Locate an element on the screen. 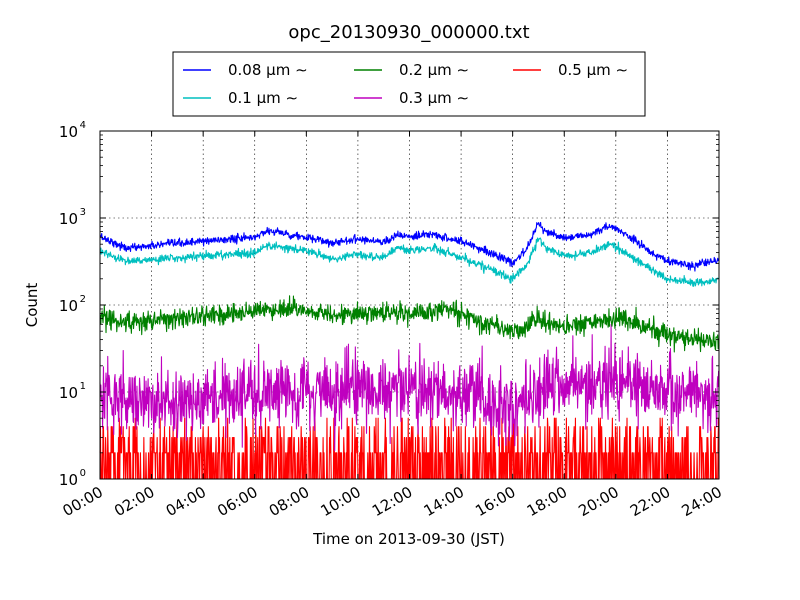 This screenshot has height=600, width=800. y-tick-label: 10 1 is located at coordinates (72, 391).